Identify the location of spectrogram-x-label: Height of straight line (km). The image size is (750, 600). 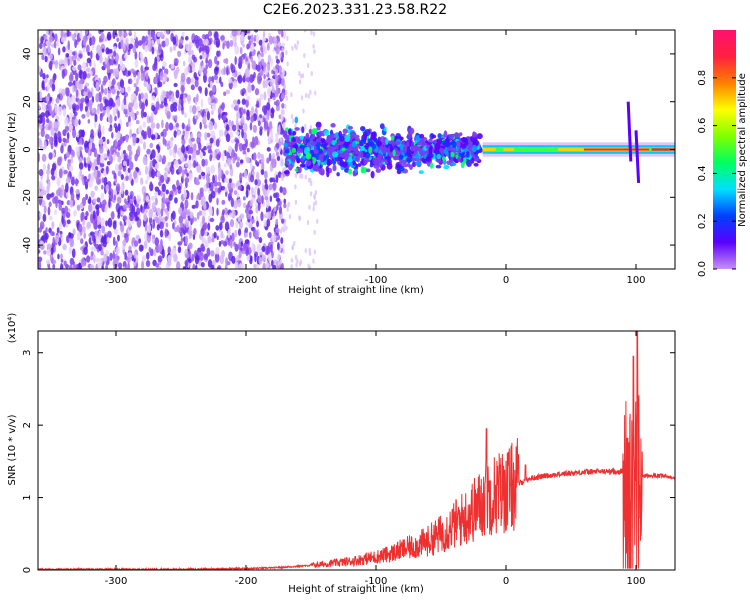
(356, 290).